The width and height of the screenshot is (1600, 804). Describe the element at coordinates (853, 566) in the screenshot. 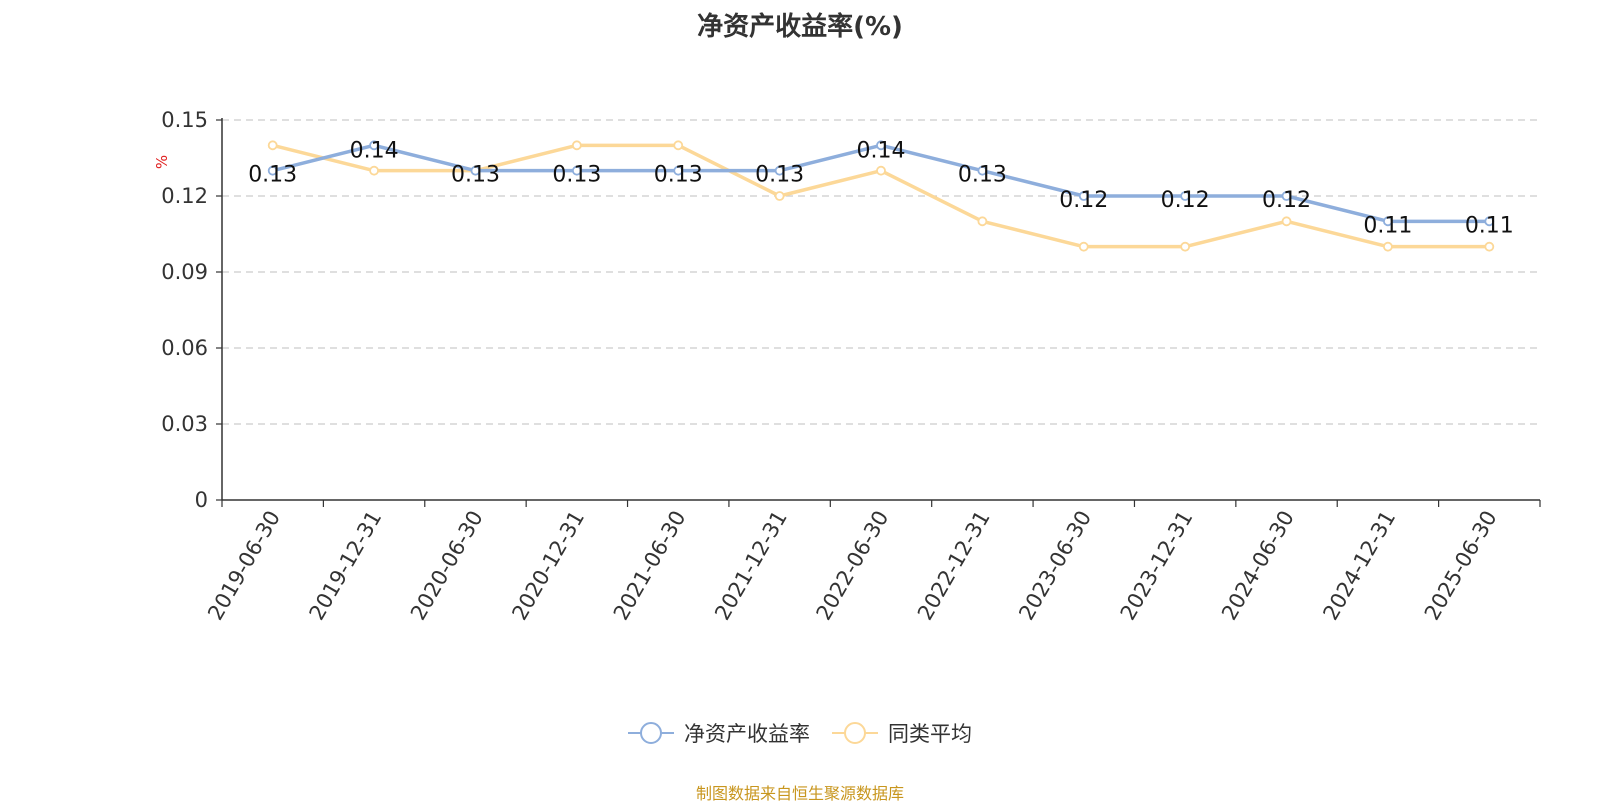

I see `x-tick-label: 2022-06-30` at that location.